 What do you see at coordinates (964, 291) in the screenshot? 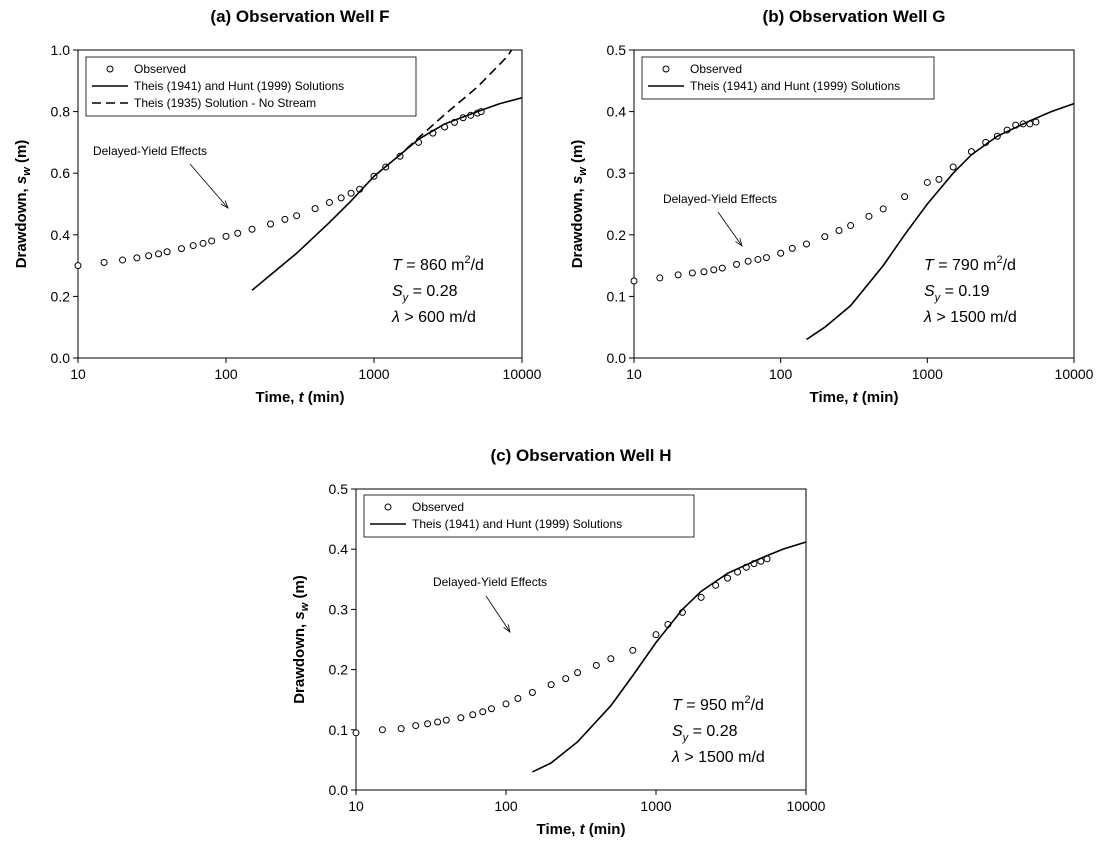
I see `param-text: = 0.19` at bounding box center [964, 291].